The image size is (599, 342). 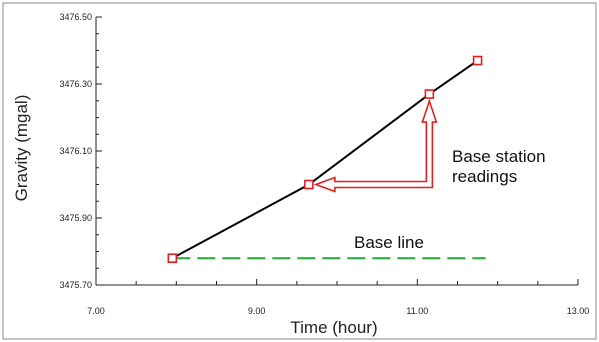 What do you see at coordinates (75, 151) in the screenshot?
I see `y-tick-label: 3476.10` at bounding box center [75, 151].